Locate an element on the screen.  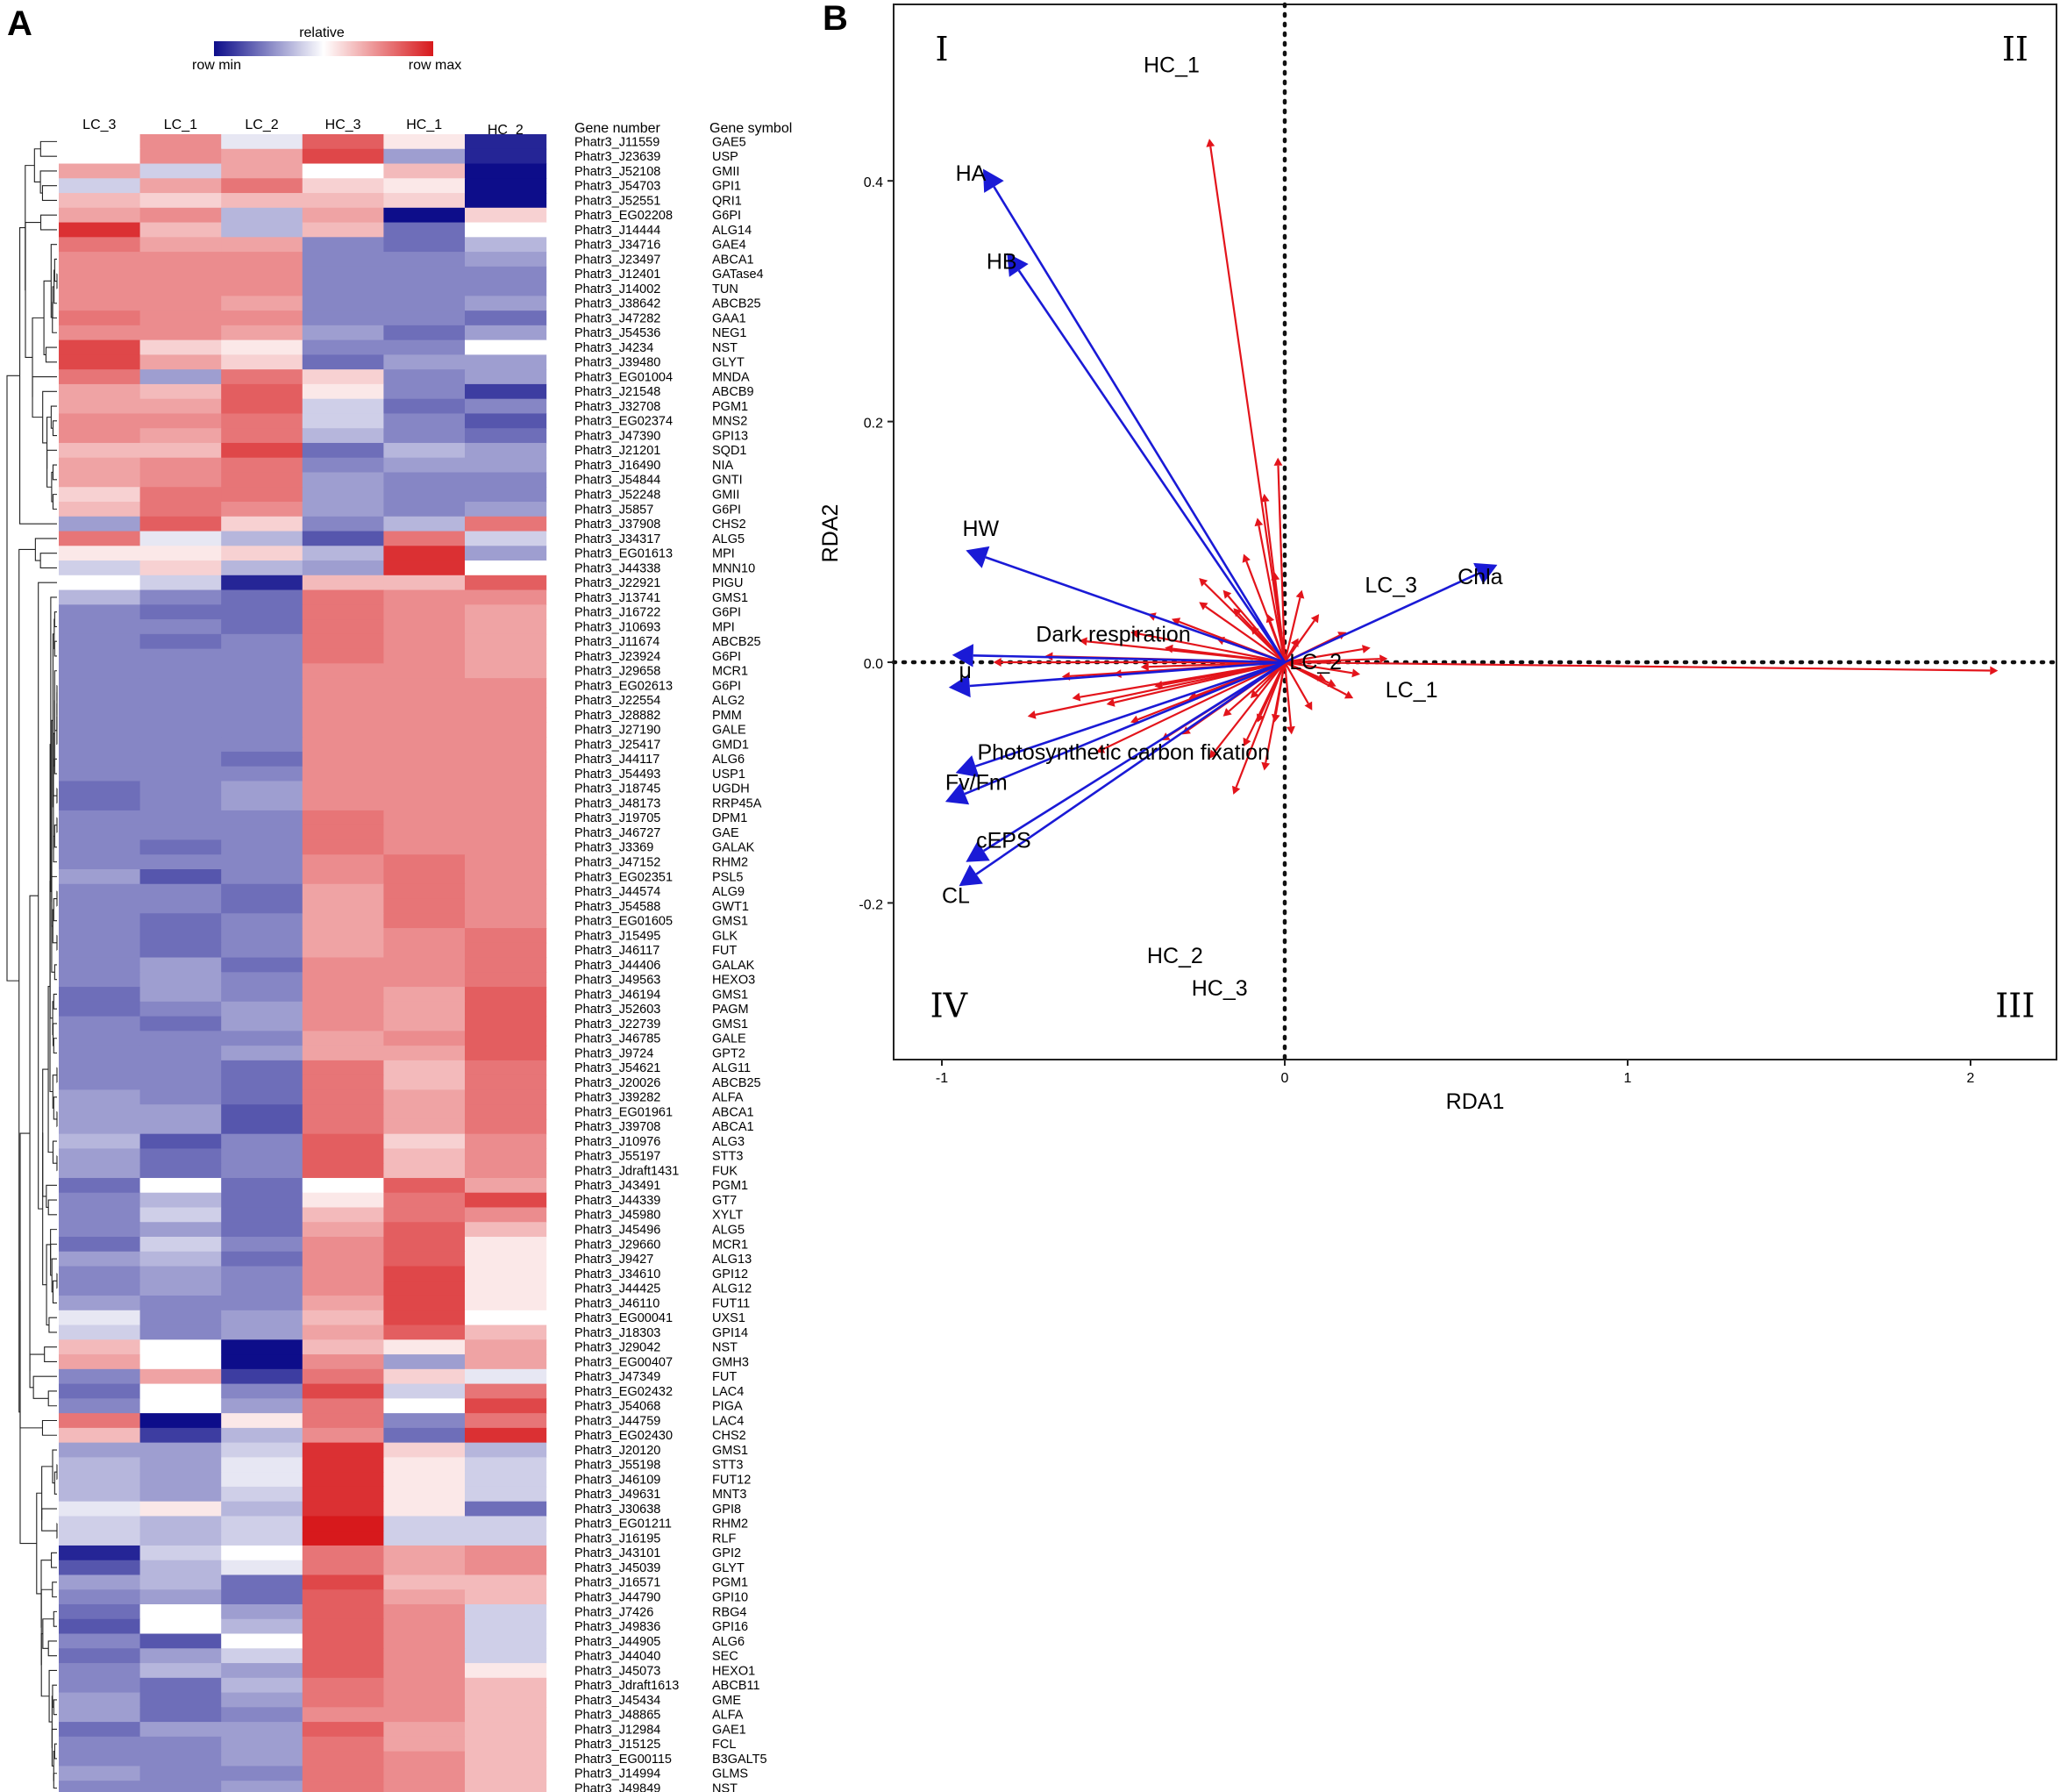
env-vector-label: HB is located at coordinates (1002, 261).